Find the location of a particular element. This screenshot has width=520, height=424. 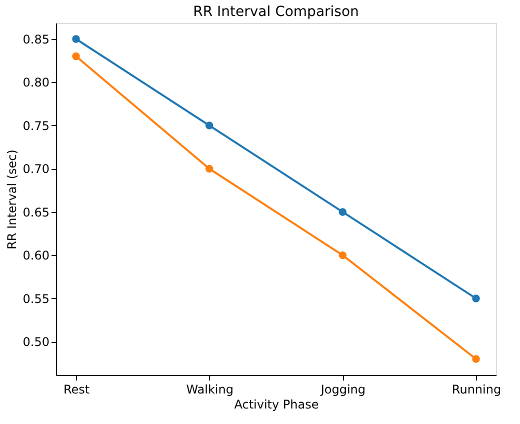

y-tick-label: 0.65 is located at coordinates (36, 212).